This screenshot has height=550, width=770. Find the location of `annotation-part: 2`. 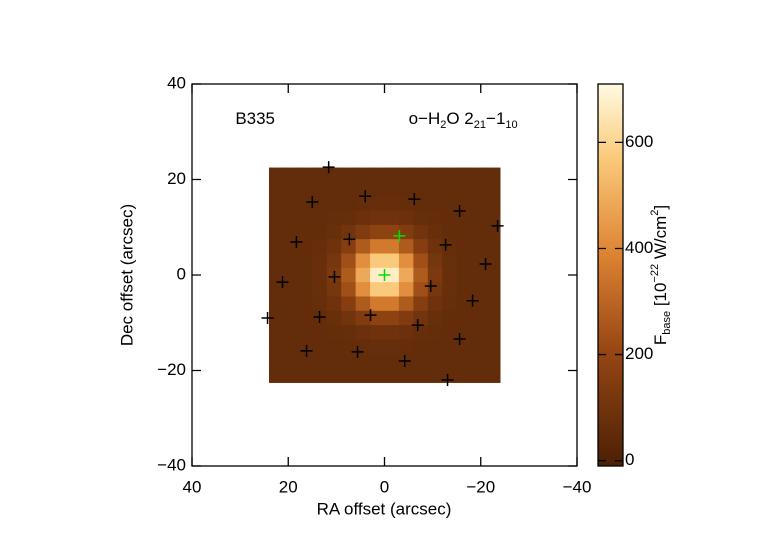

annotation-part: 2 is located at coordinates (443, 125).